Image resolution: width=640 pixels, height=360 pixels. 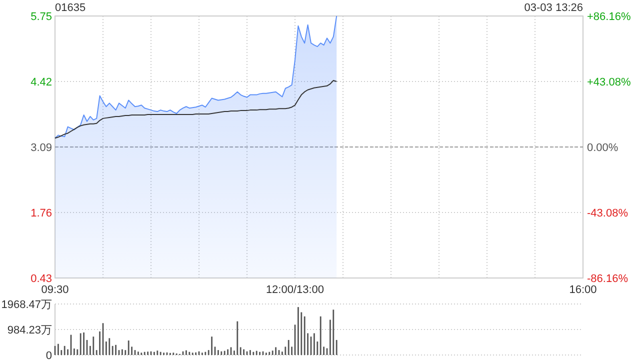 What do you see at coordinates (41, 82) in the screenshot?
I see `y-tick-label: 4.42` at bounding box center [41, 82].